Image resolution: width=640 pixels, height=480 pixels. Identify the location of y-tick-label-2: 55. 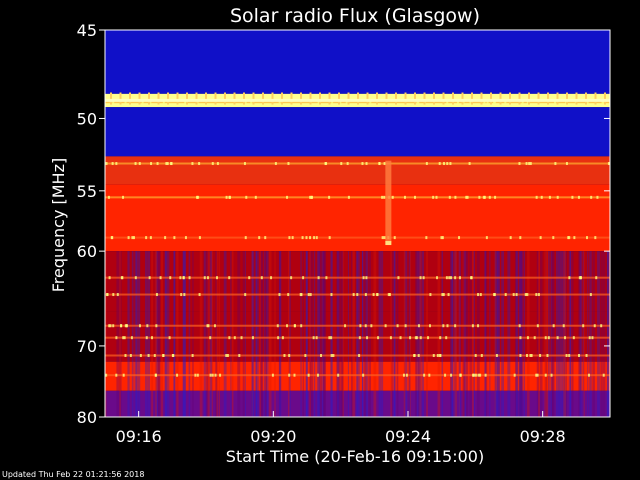
(87, 191).